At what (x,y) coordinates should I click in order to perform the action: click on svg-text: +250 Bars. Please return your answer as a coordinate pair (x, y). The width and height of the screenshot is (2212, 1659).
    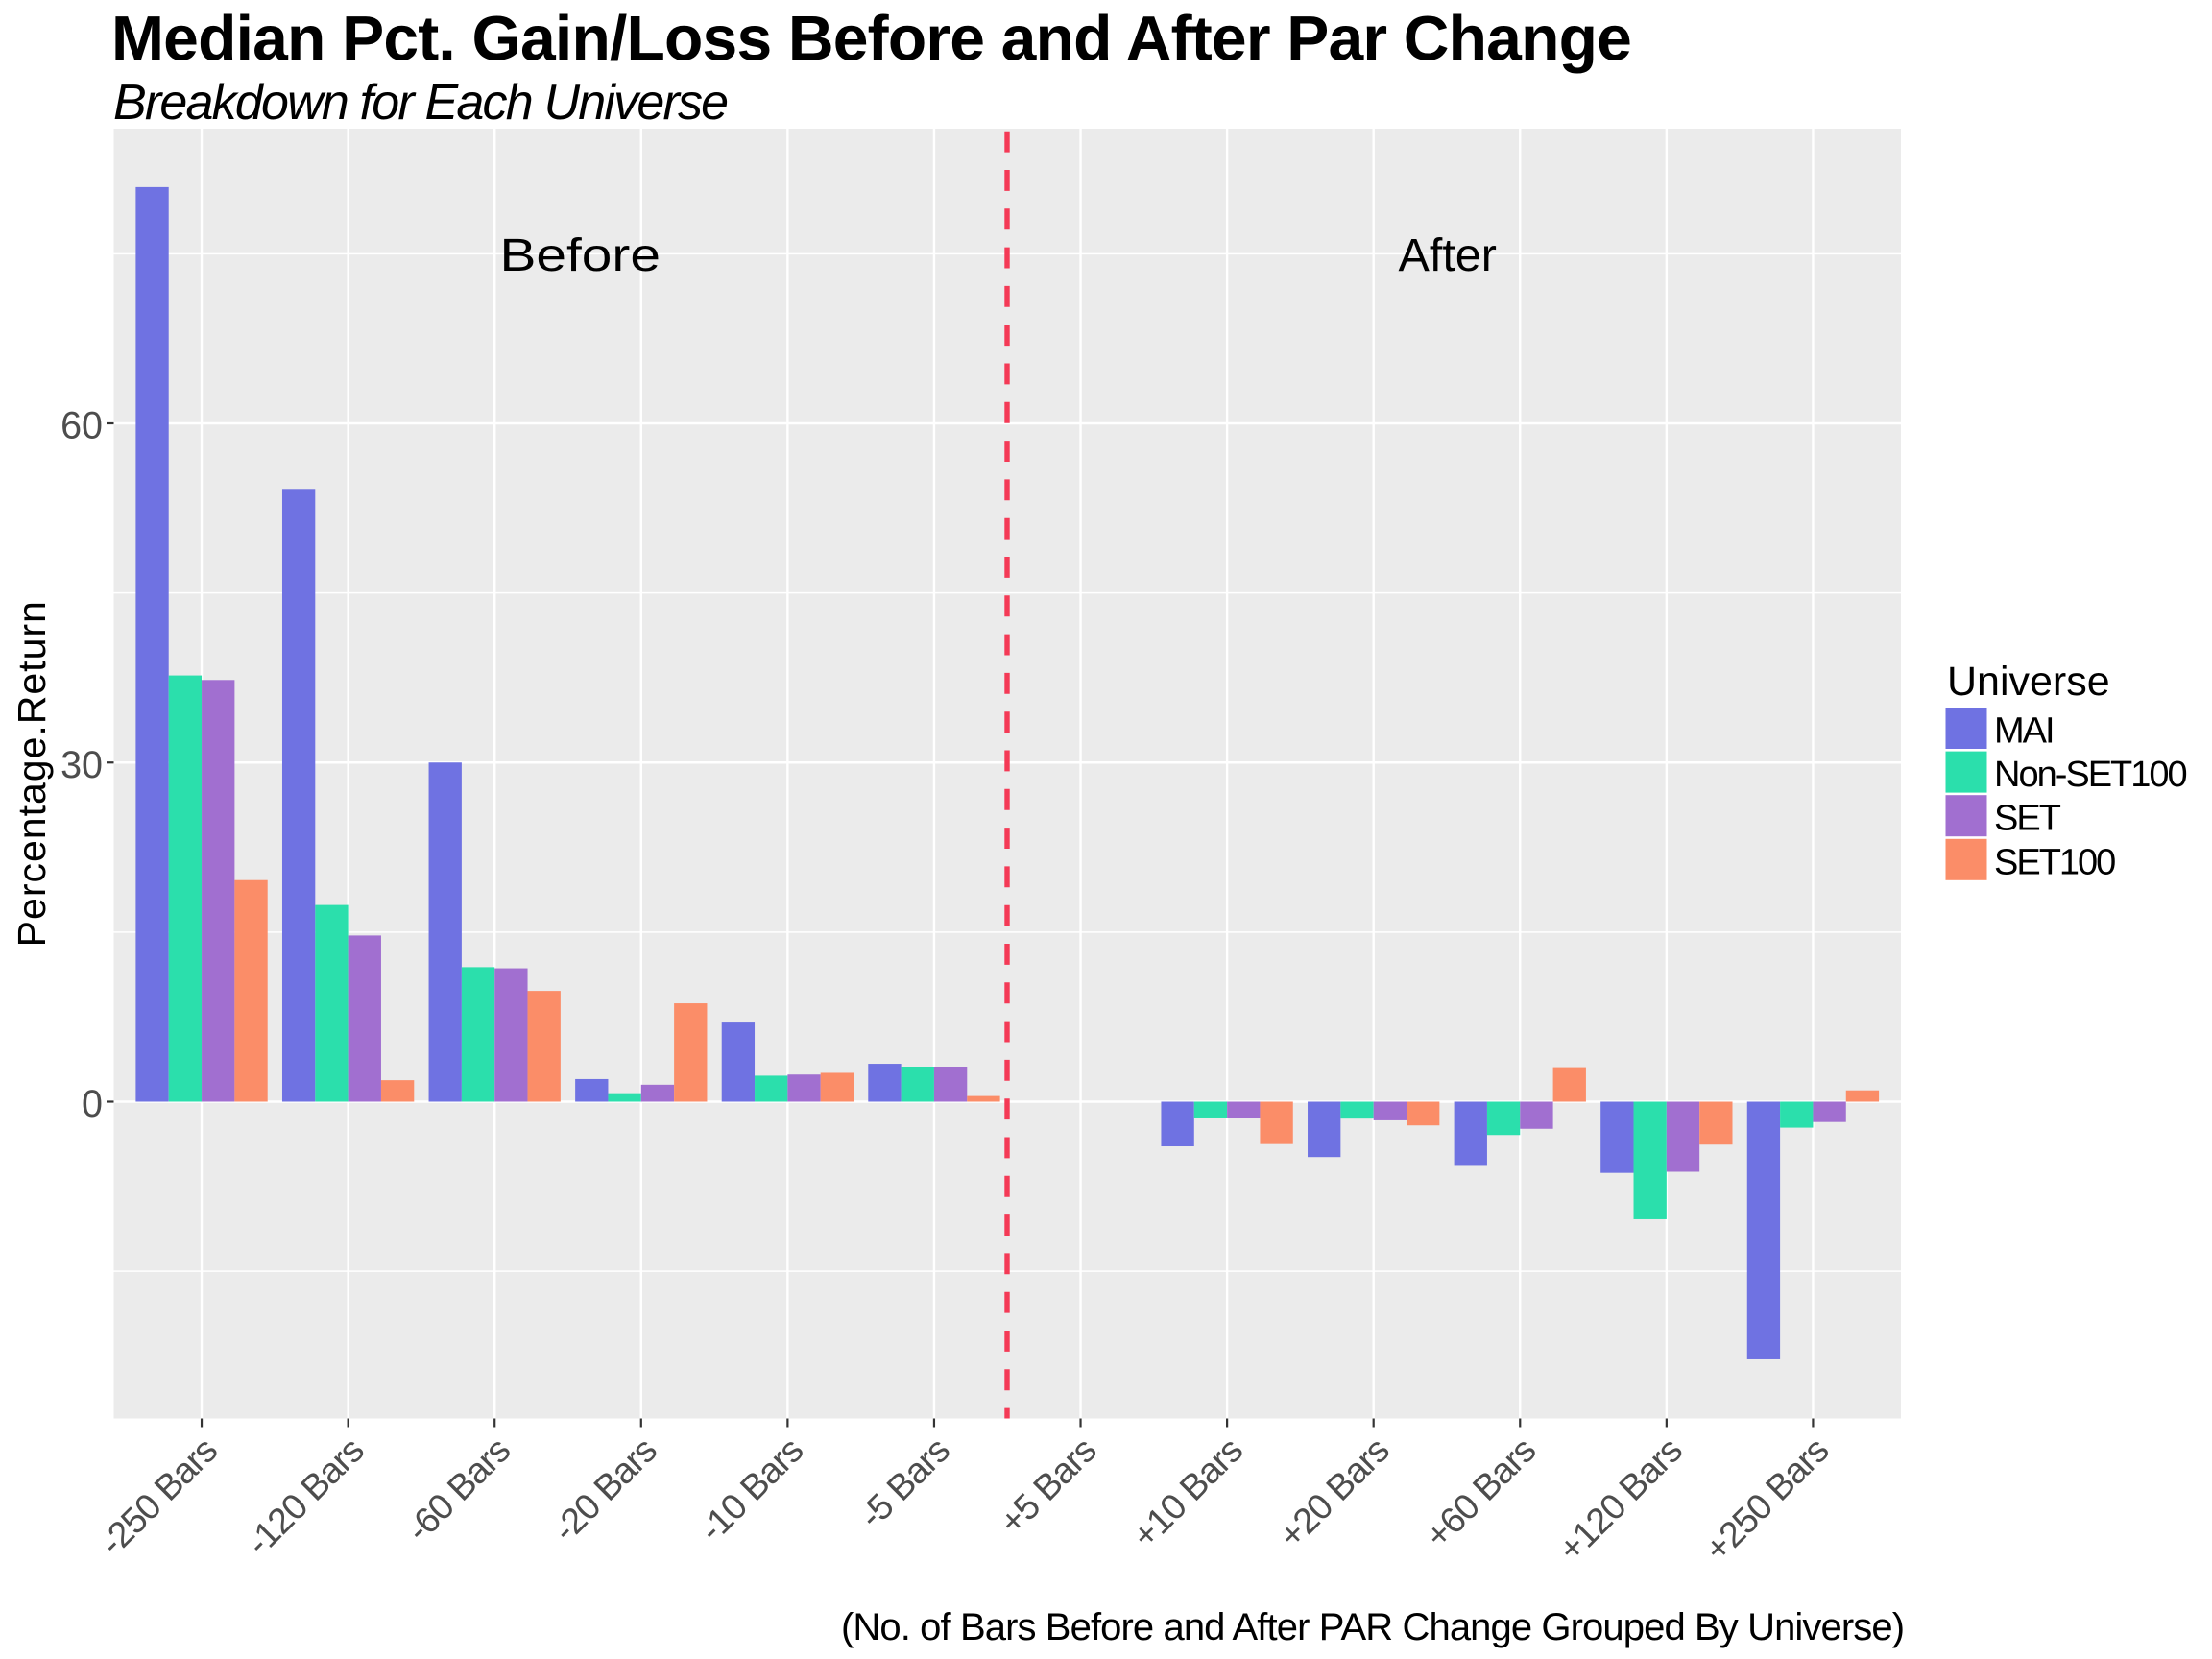
    Looking at the image, I should click on (1766, 1499).